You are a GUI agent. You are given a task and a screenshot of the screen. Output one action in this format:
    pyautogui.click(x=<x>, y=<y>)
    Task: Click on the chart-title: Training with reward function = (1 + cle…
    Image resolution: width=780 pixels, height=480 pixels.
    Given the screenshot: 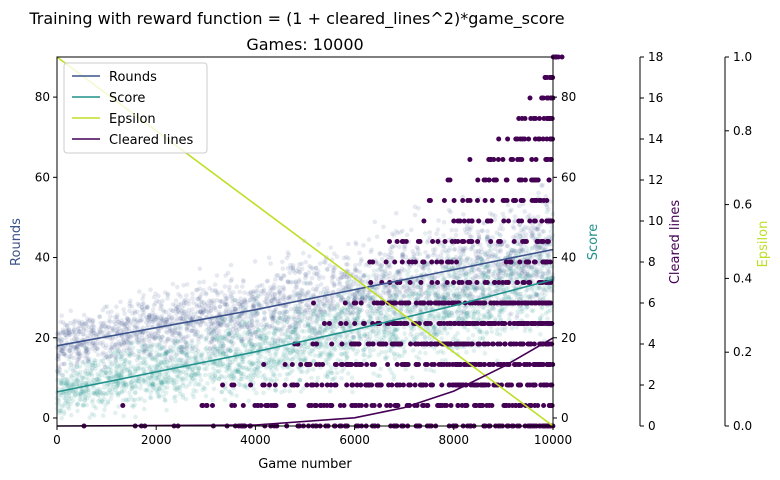 What is the action you would take?
    pyautogui.click(x=296, y=19)
    